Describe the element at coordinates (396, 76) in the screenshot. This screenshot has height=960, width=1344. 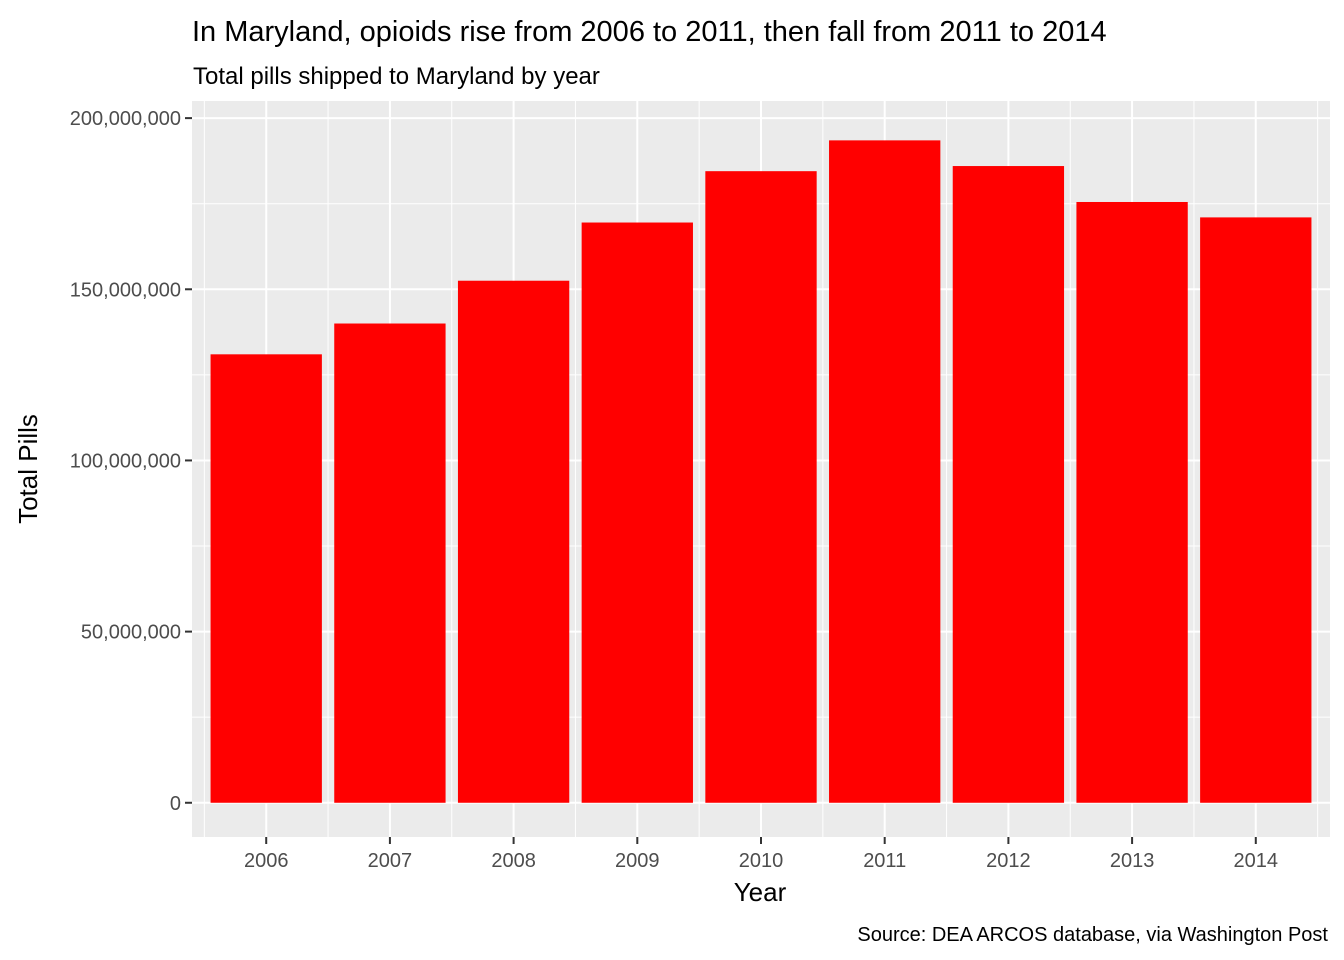
I see `chart-subtitle: Total pills shipped to Maryland by year` at that location.